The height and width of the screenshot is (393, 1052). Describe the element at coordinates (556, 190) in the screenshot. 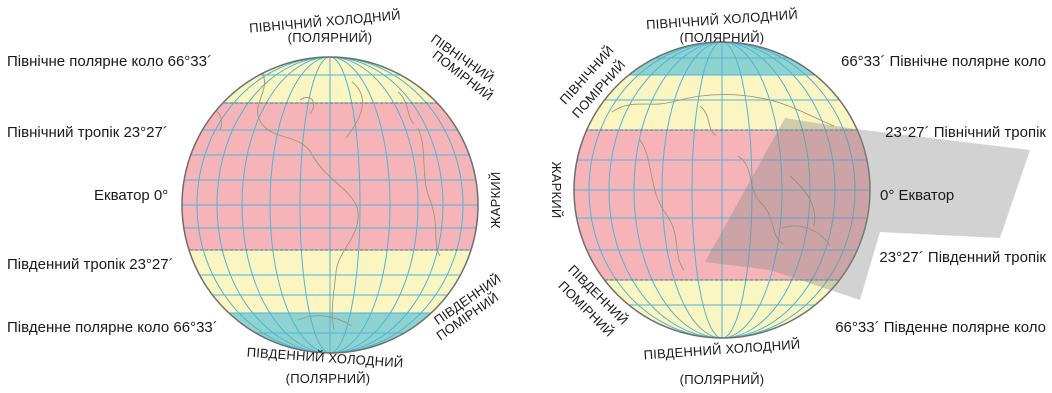

I see `right-hot-zone-label: ЖАРКИЙ` at that location.